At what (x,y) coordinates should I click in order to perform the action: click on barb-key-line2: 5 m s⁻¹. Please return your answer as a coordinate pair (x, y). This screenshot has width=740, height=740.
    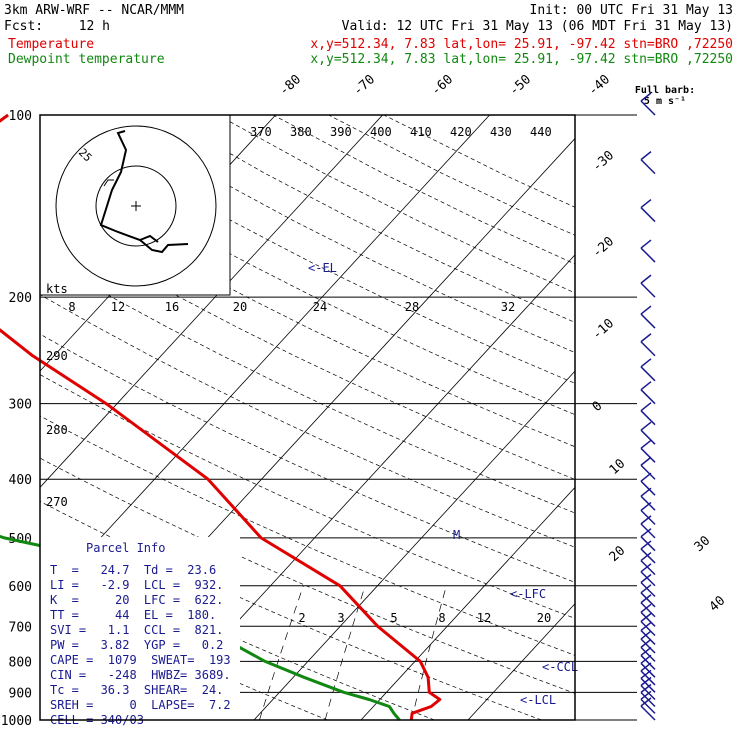
    Looking at the image, I should click on (665, 101).